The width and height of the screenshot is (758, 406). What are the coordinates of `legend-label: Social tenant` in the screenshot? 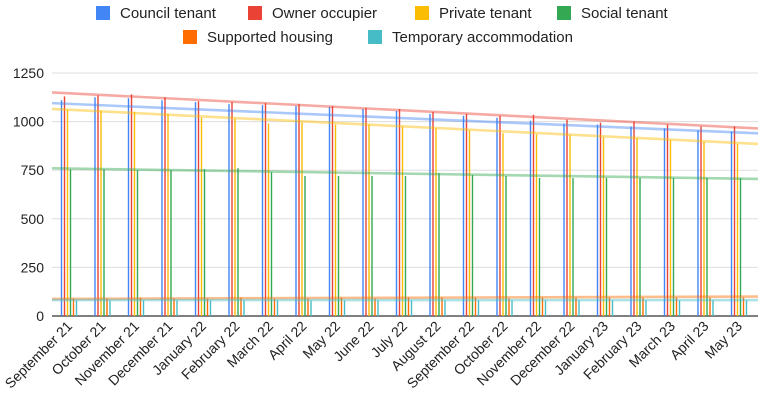 It's located at (625, 13).